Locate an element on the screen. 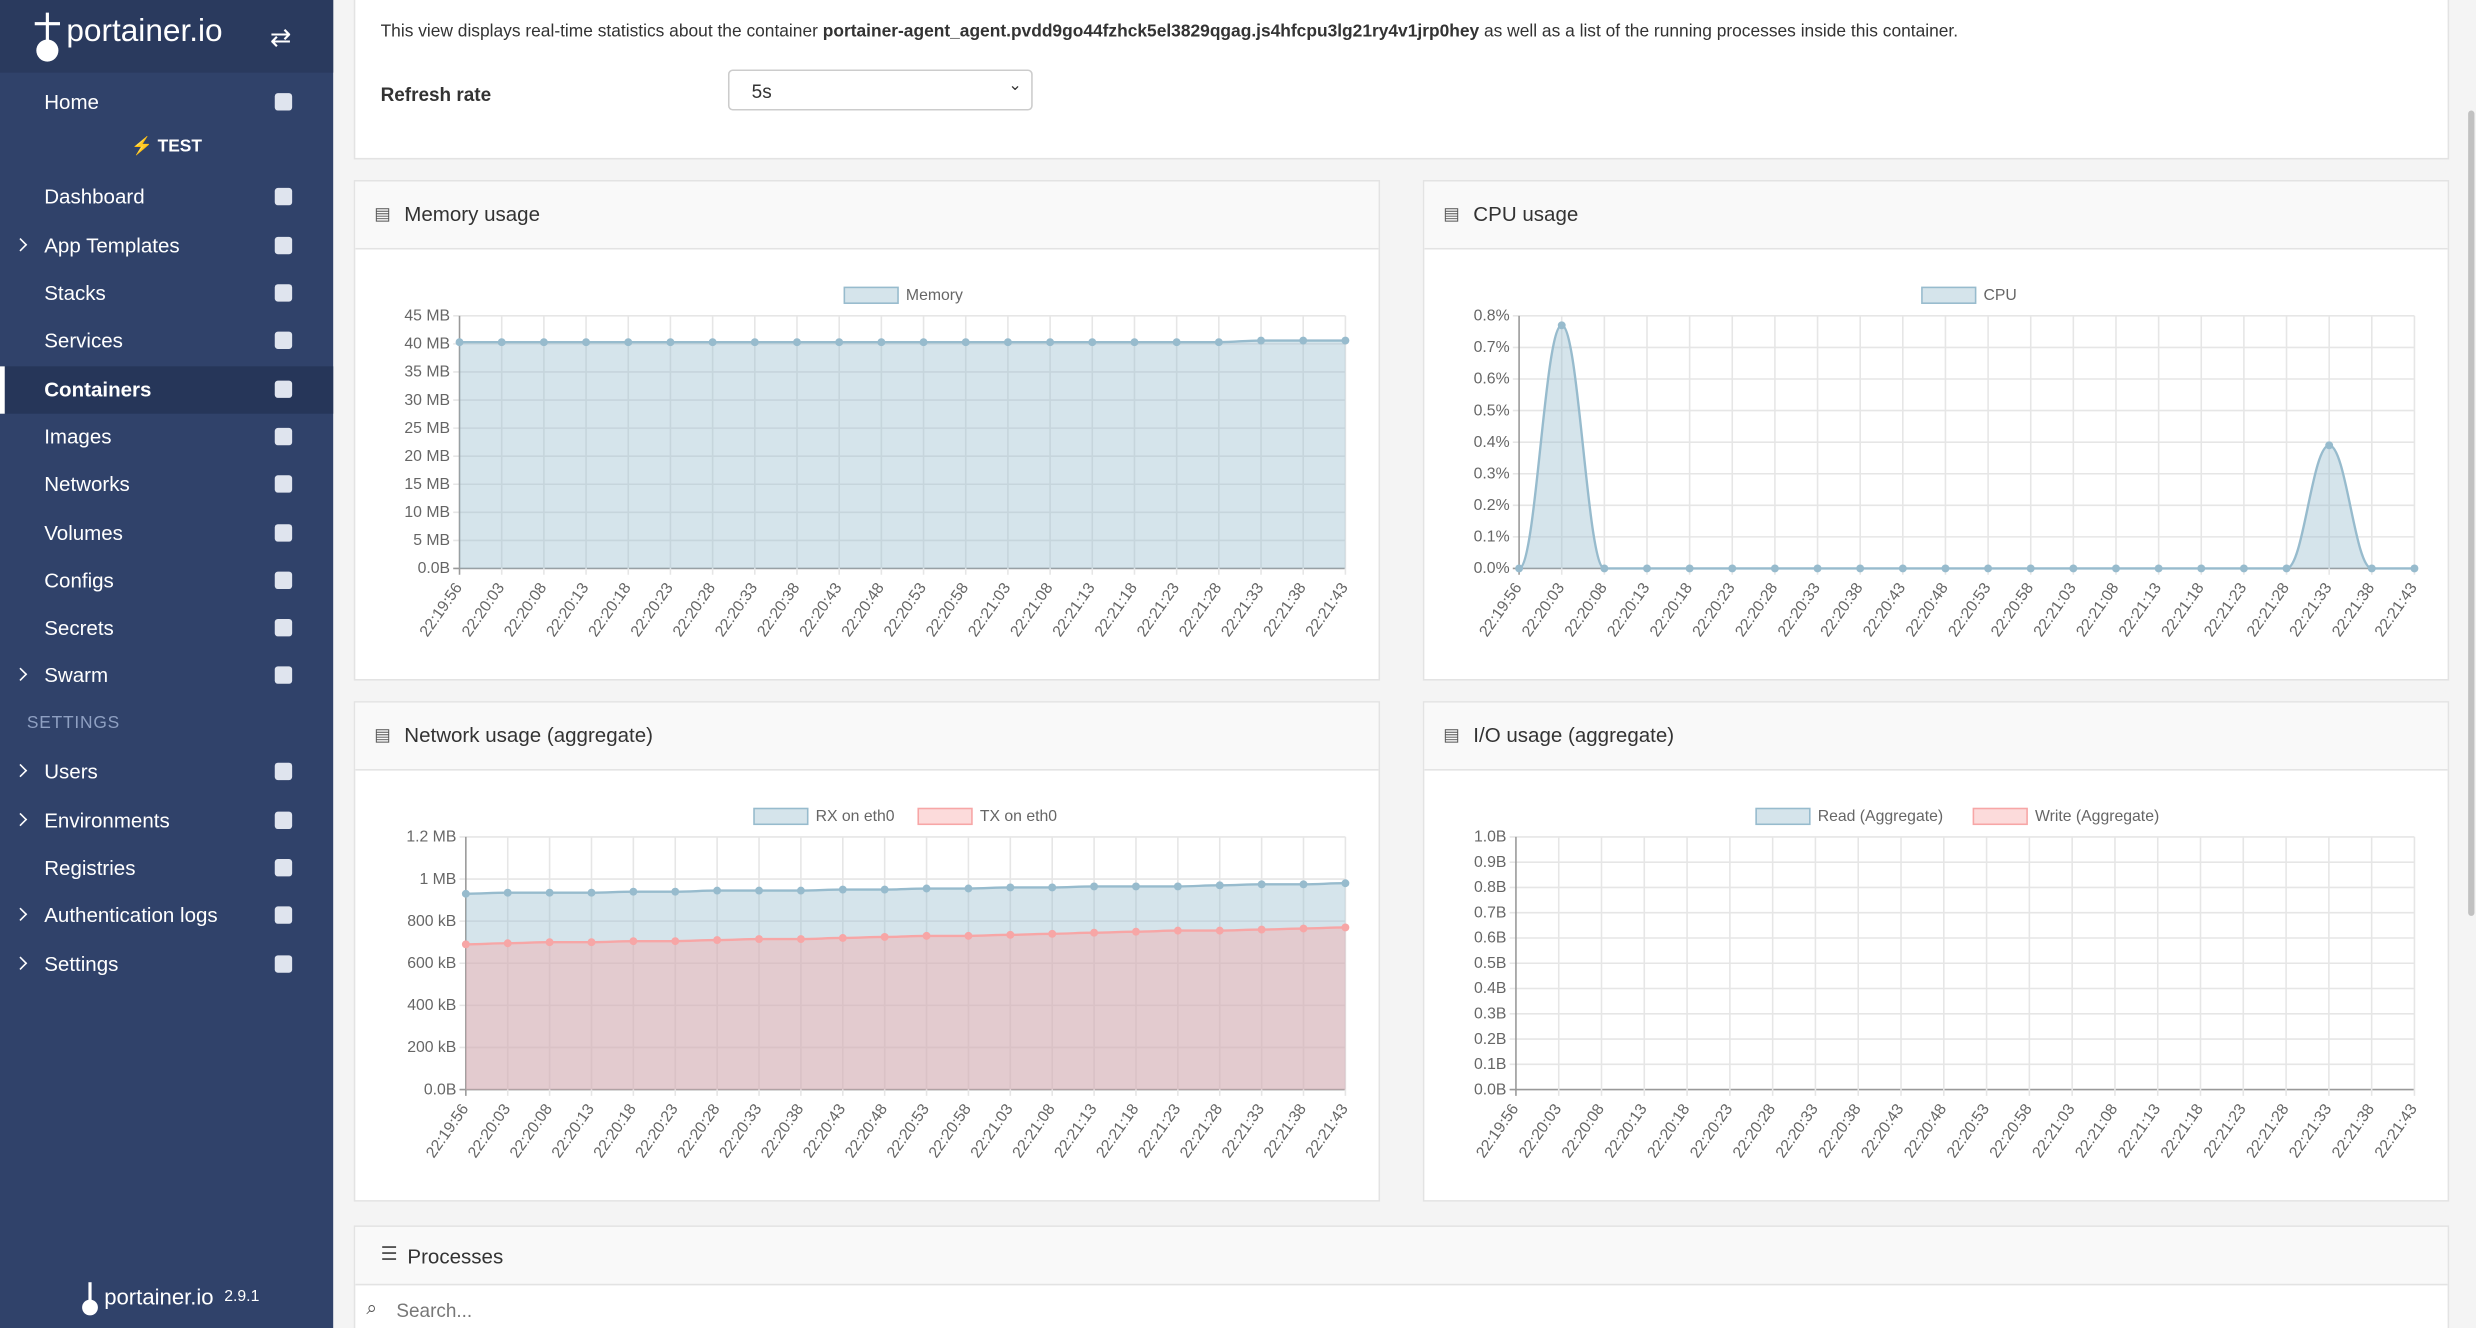 The height and width of the screenshot is (1328, 2476). nav-item: Environments is located at coordinates (166, 820).